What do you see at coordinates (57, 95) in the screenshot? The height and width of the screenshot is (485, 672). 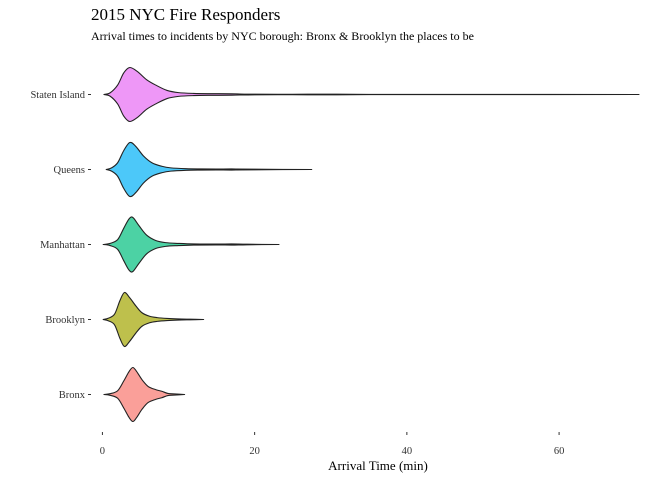 I see `y-tick-label-staten-island: Staten Island` at bounding box center [57, 95].